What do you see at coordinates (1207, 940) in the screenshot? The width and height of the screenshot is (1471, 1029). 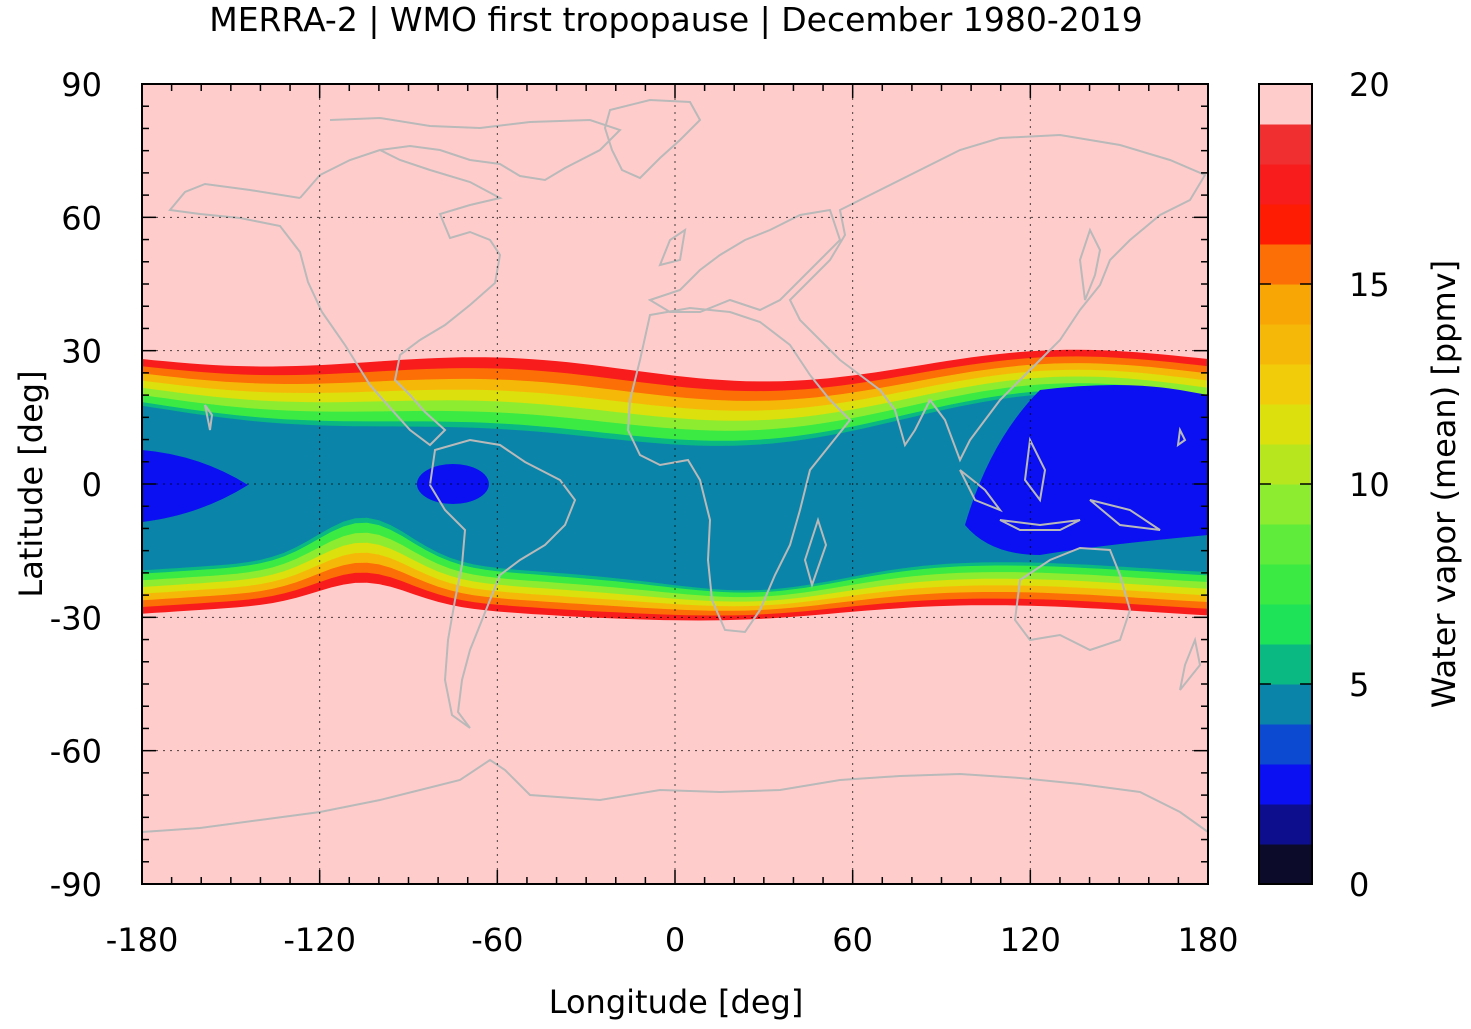 I see `x-tick-label: 180` at bounding box center [1207, 940].